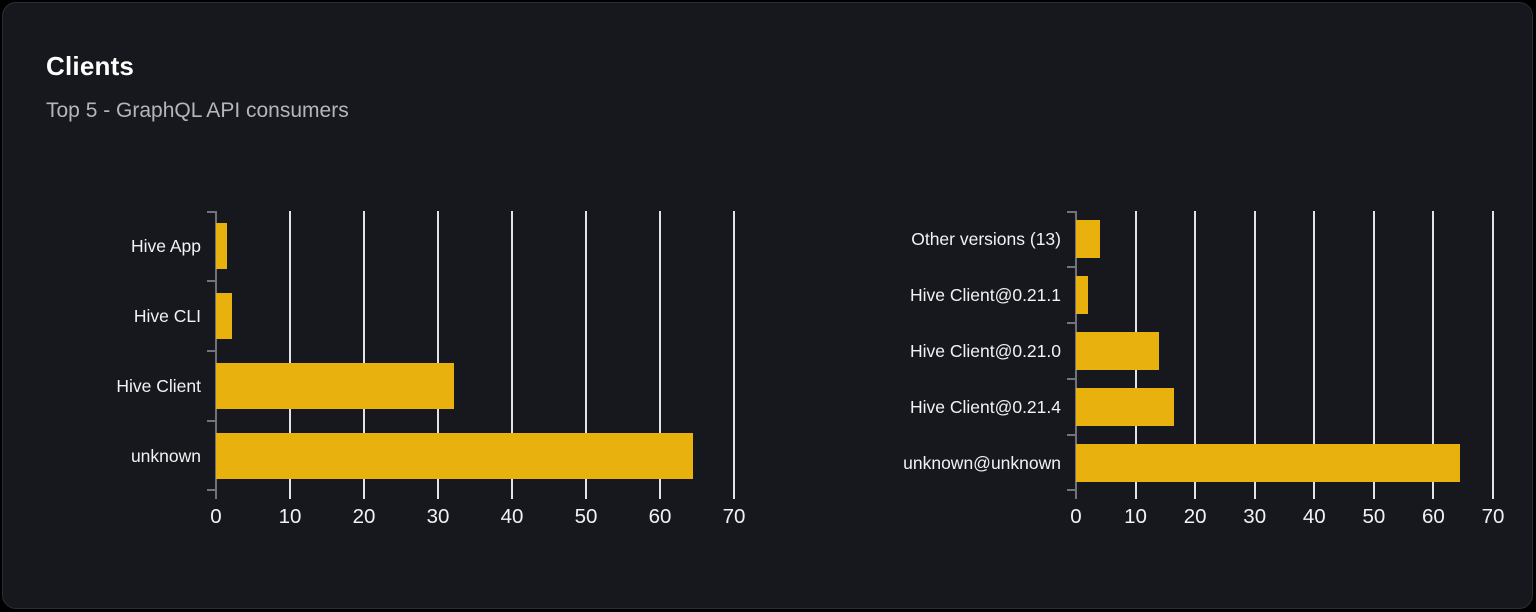 The width and height of the screenshot is (1536, 612). I want to click on bar-unknown, so click(454, 456).